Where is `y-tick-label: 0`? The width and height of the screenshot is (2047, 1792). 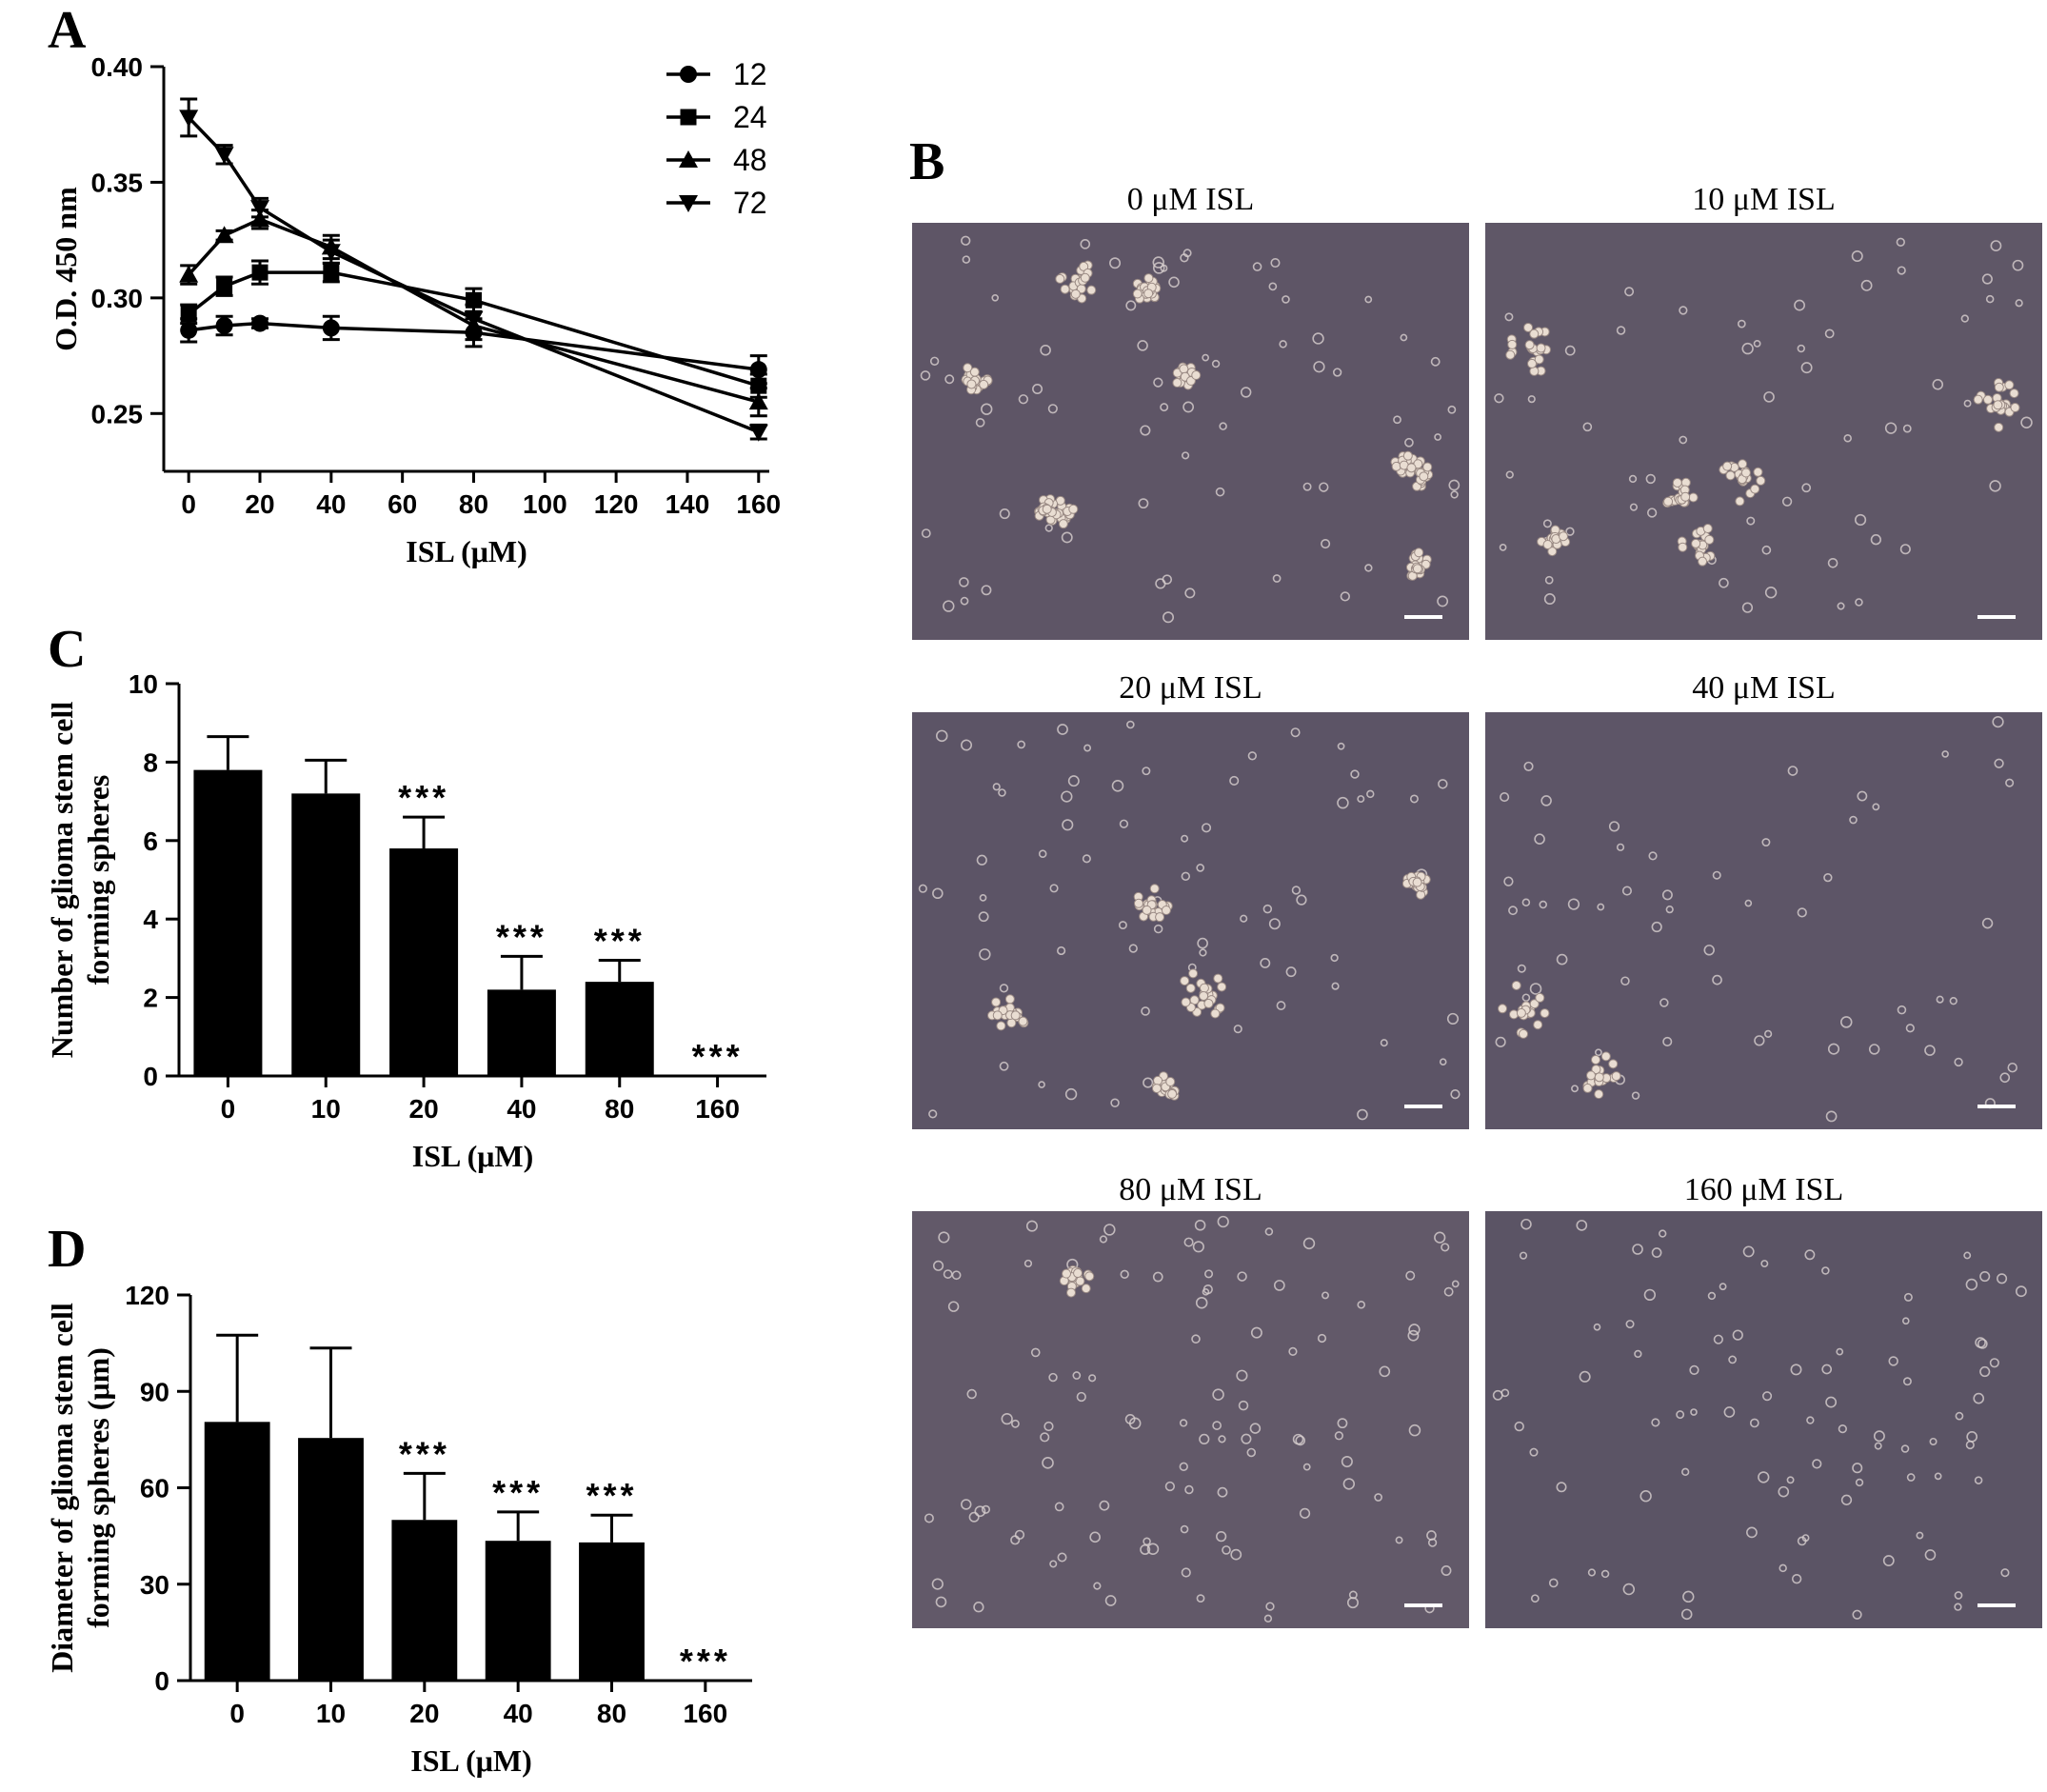 y-tick-label: 0 is located at coordinates (150, 1076).